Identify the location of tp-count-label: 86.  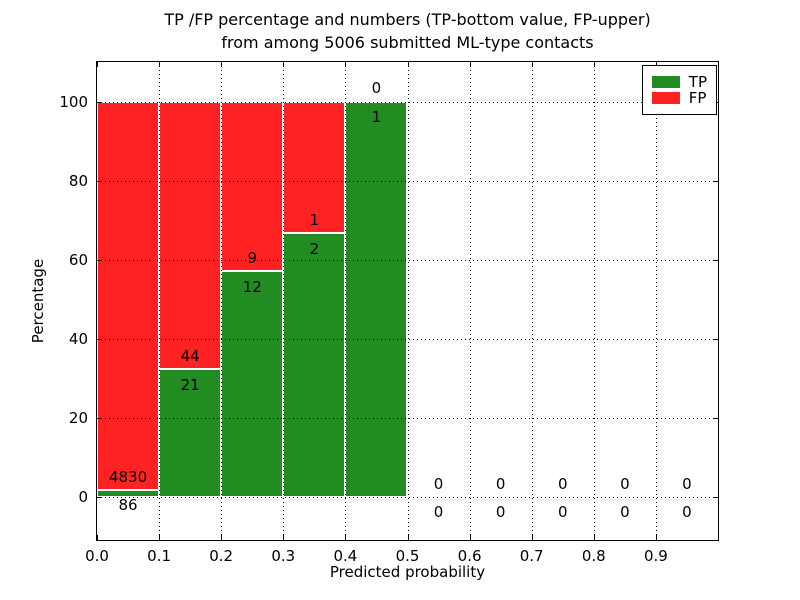
(128, 505).